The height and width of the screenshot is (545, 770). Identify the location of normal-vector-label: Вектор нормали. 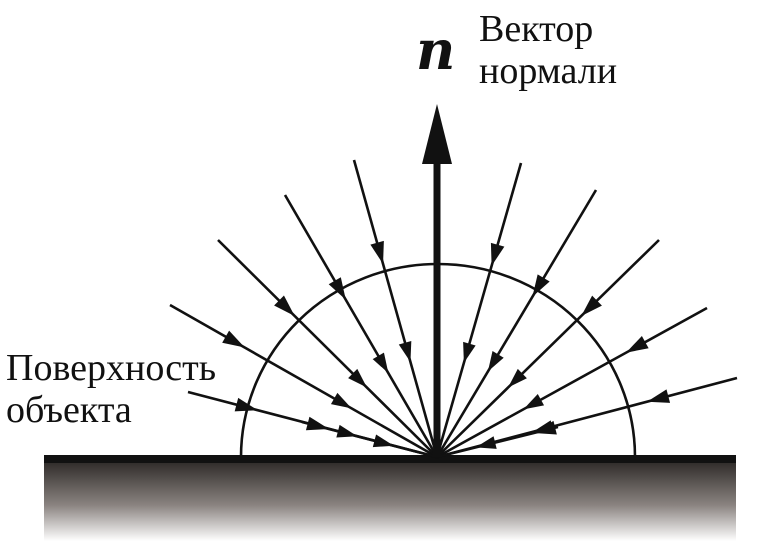
(548, 50).